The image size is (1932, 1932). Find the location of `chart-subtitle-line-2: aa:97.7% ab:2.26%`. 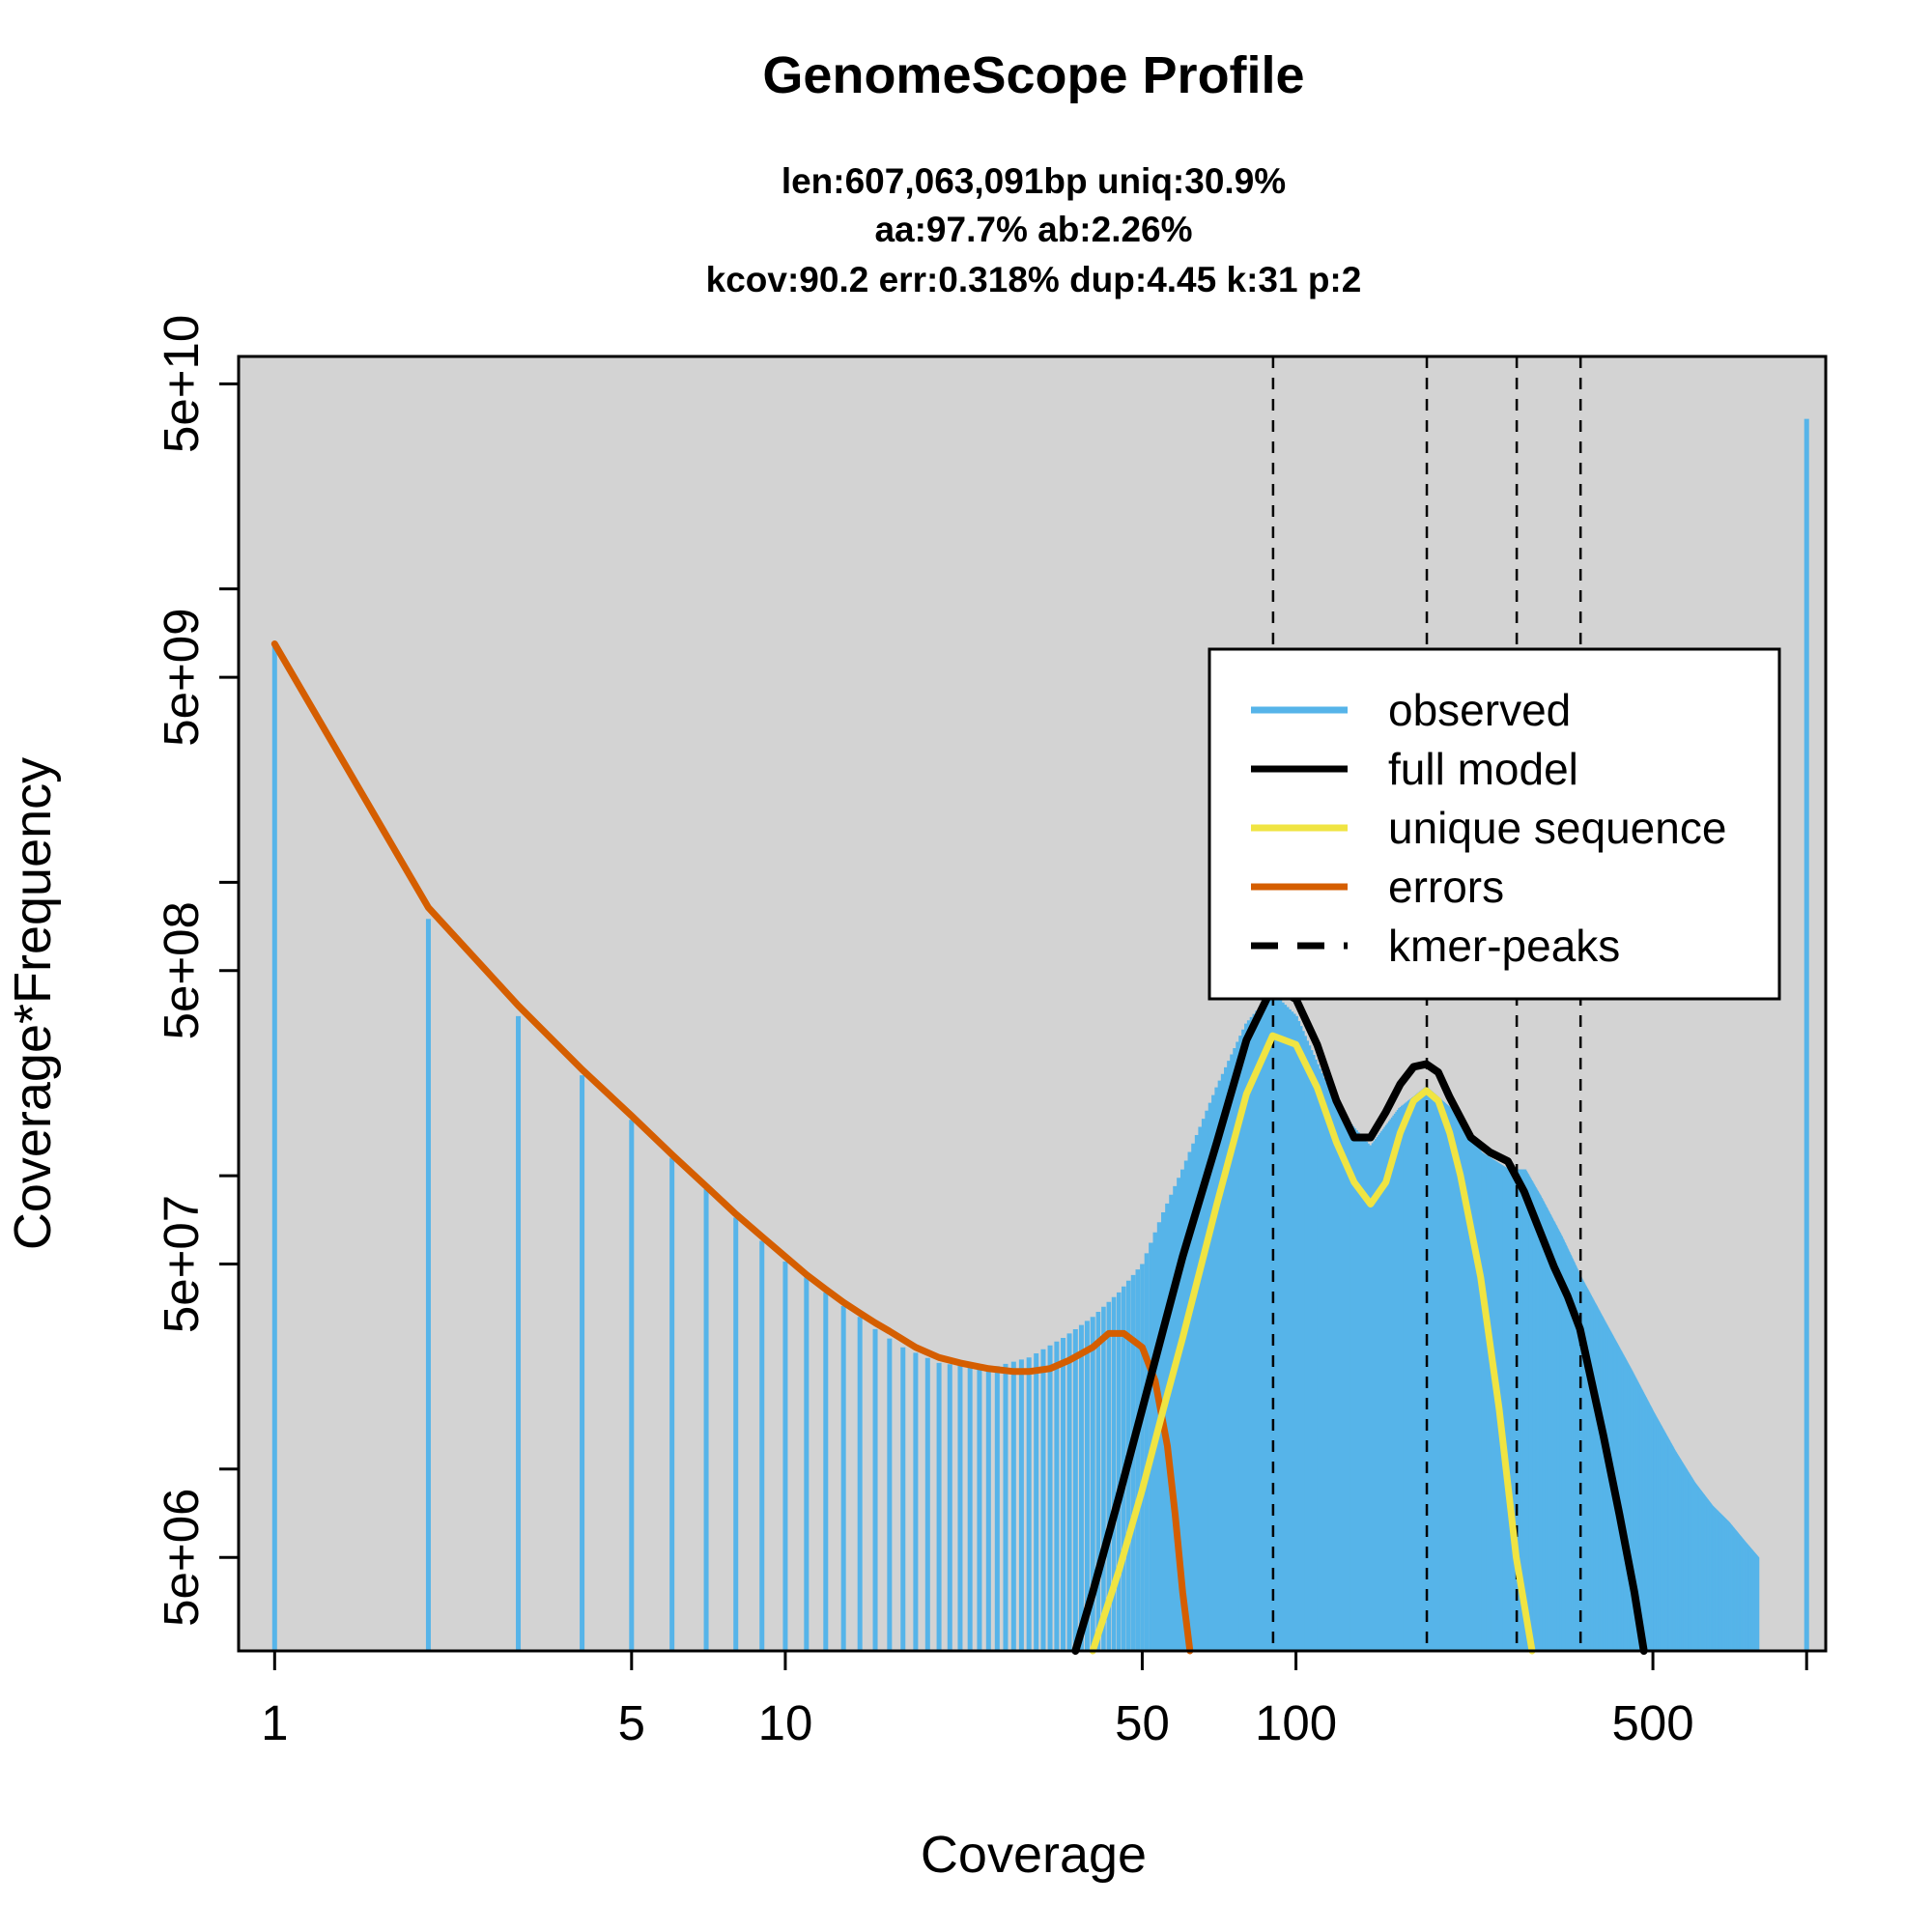

chart-subtitle-line-2: aa:97.7% ab:2.26% is located at coordinates (1033, 229).